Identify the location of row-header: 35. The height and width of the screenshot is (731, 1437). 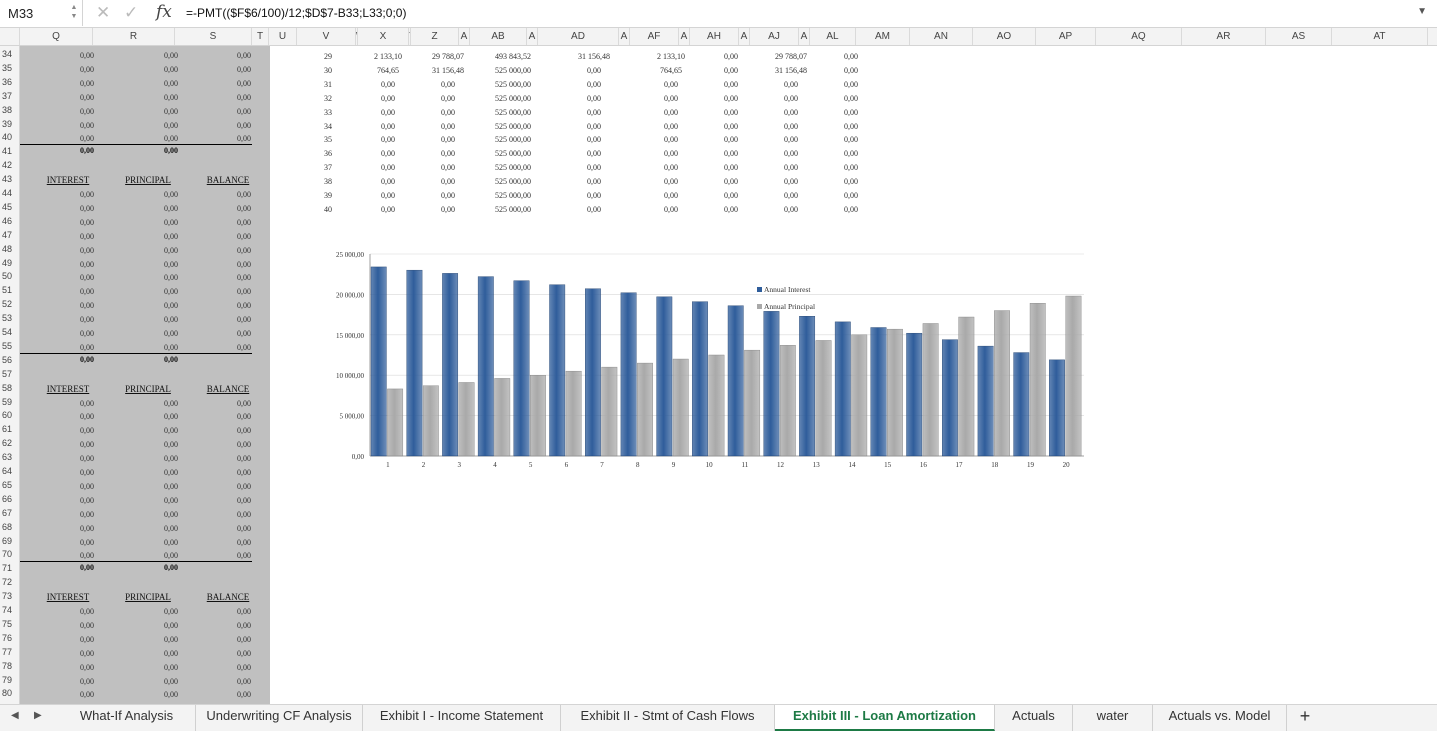
(7, 67).